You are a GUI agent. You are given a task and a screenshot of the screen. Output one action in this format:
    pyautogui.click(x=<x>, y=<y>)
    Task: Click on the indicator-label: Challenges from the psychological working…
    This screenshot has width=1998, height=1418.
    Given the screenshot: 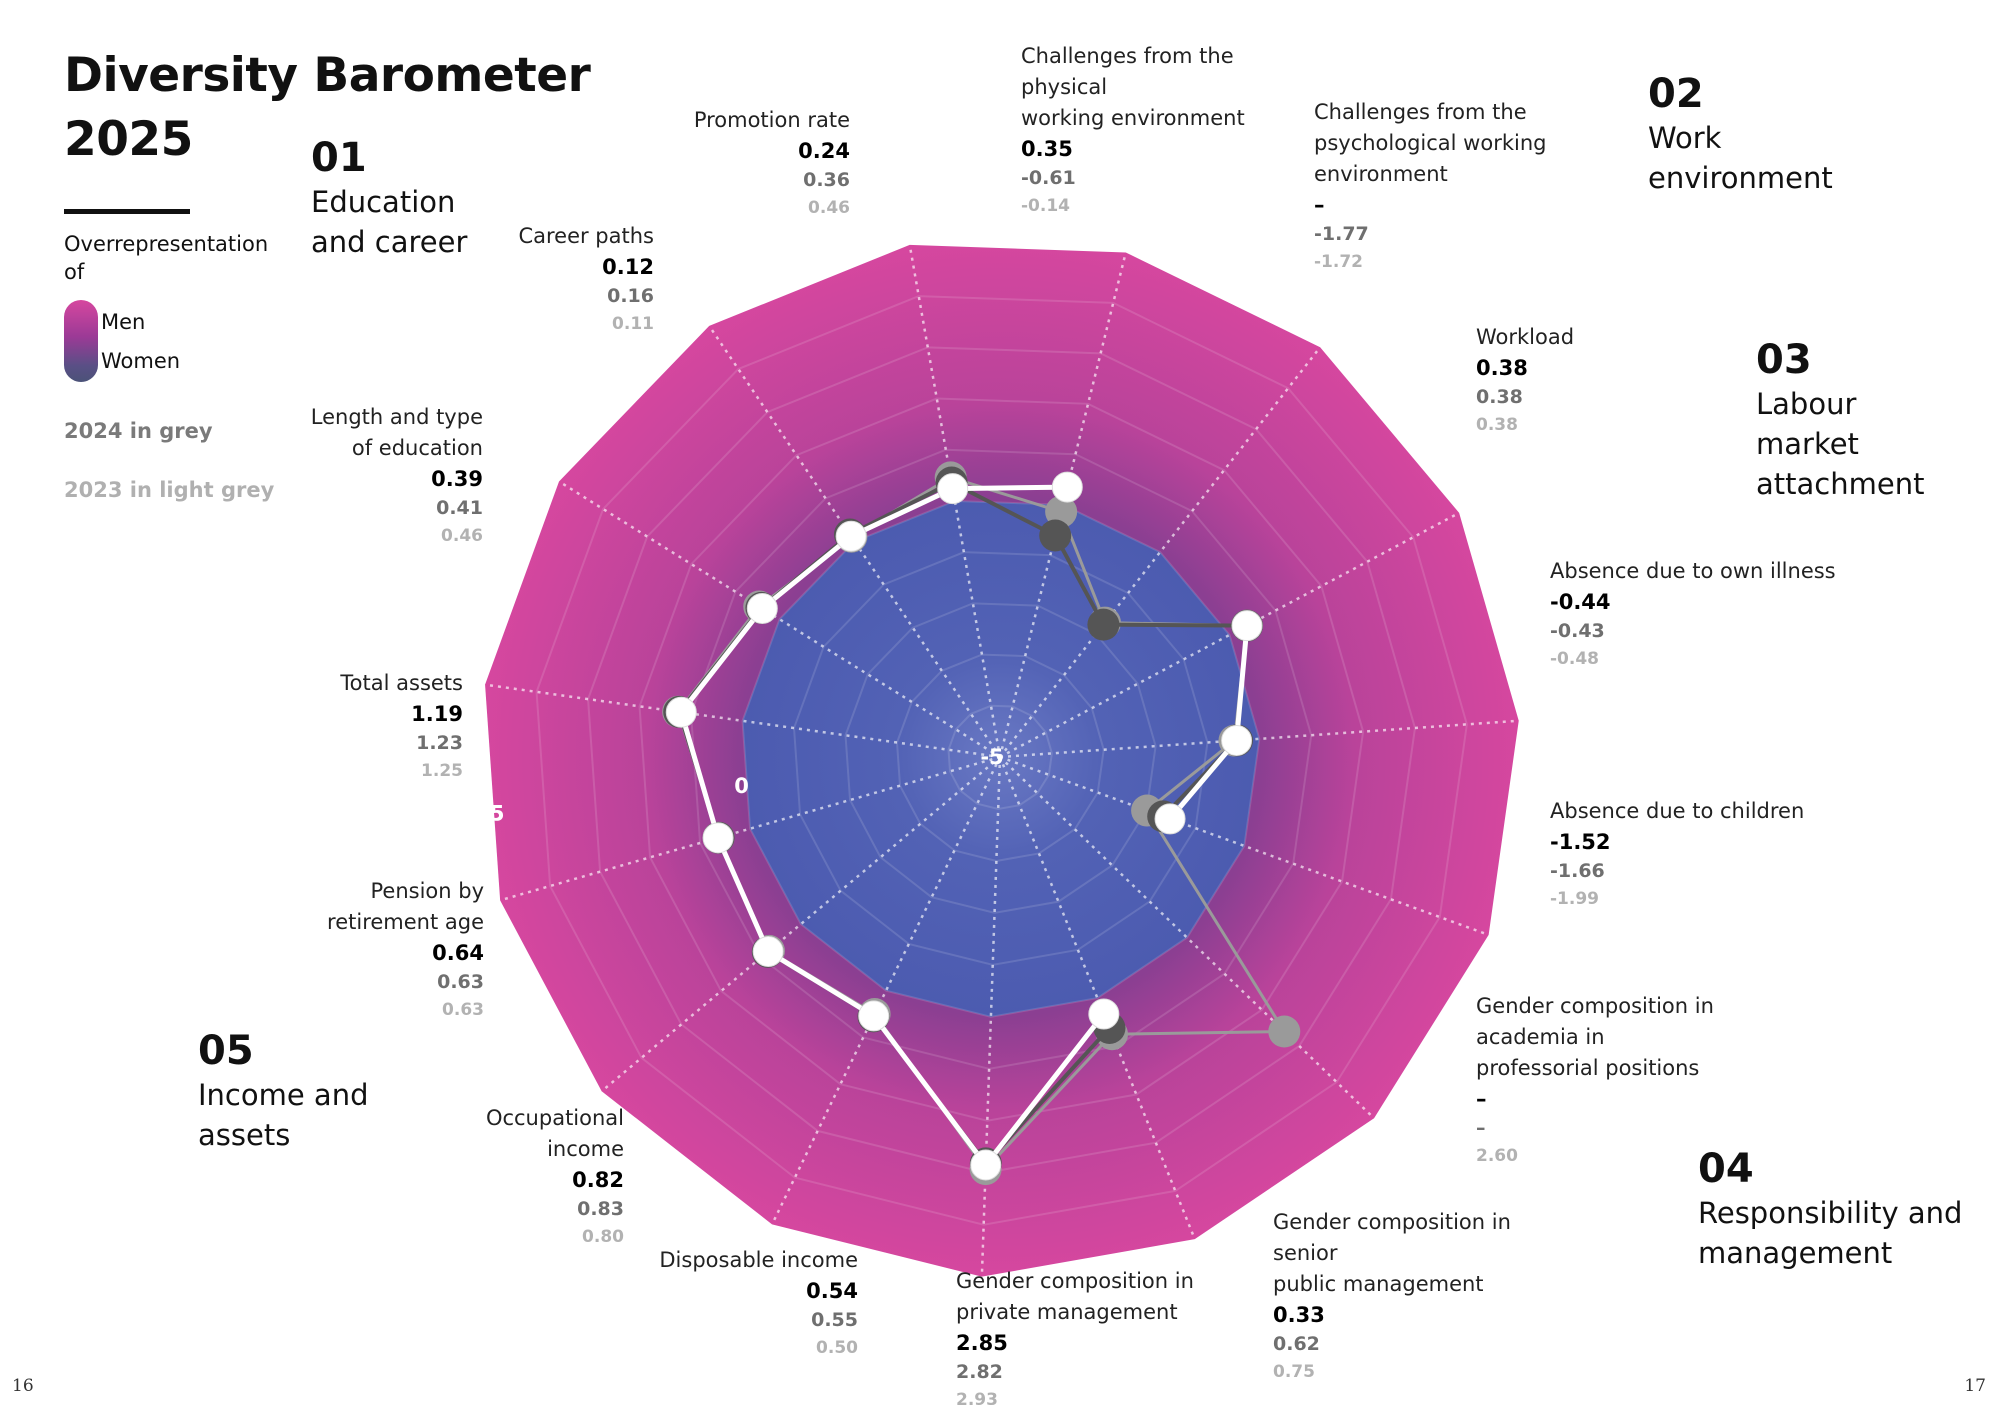 What is the action you would take?
    pyautogui.click(x=1464, y=186)
    